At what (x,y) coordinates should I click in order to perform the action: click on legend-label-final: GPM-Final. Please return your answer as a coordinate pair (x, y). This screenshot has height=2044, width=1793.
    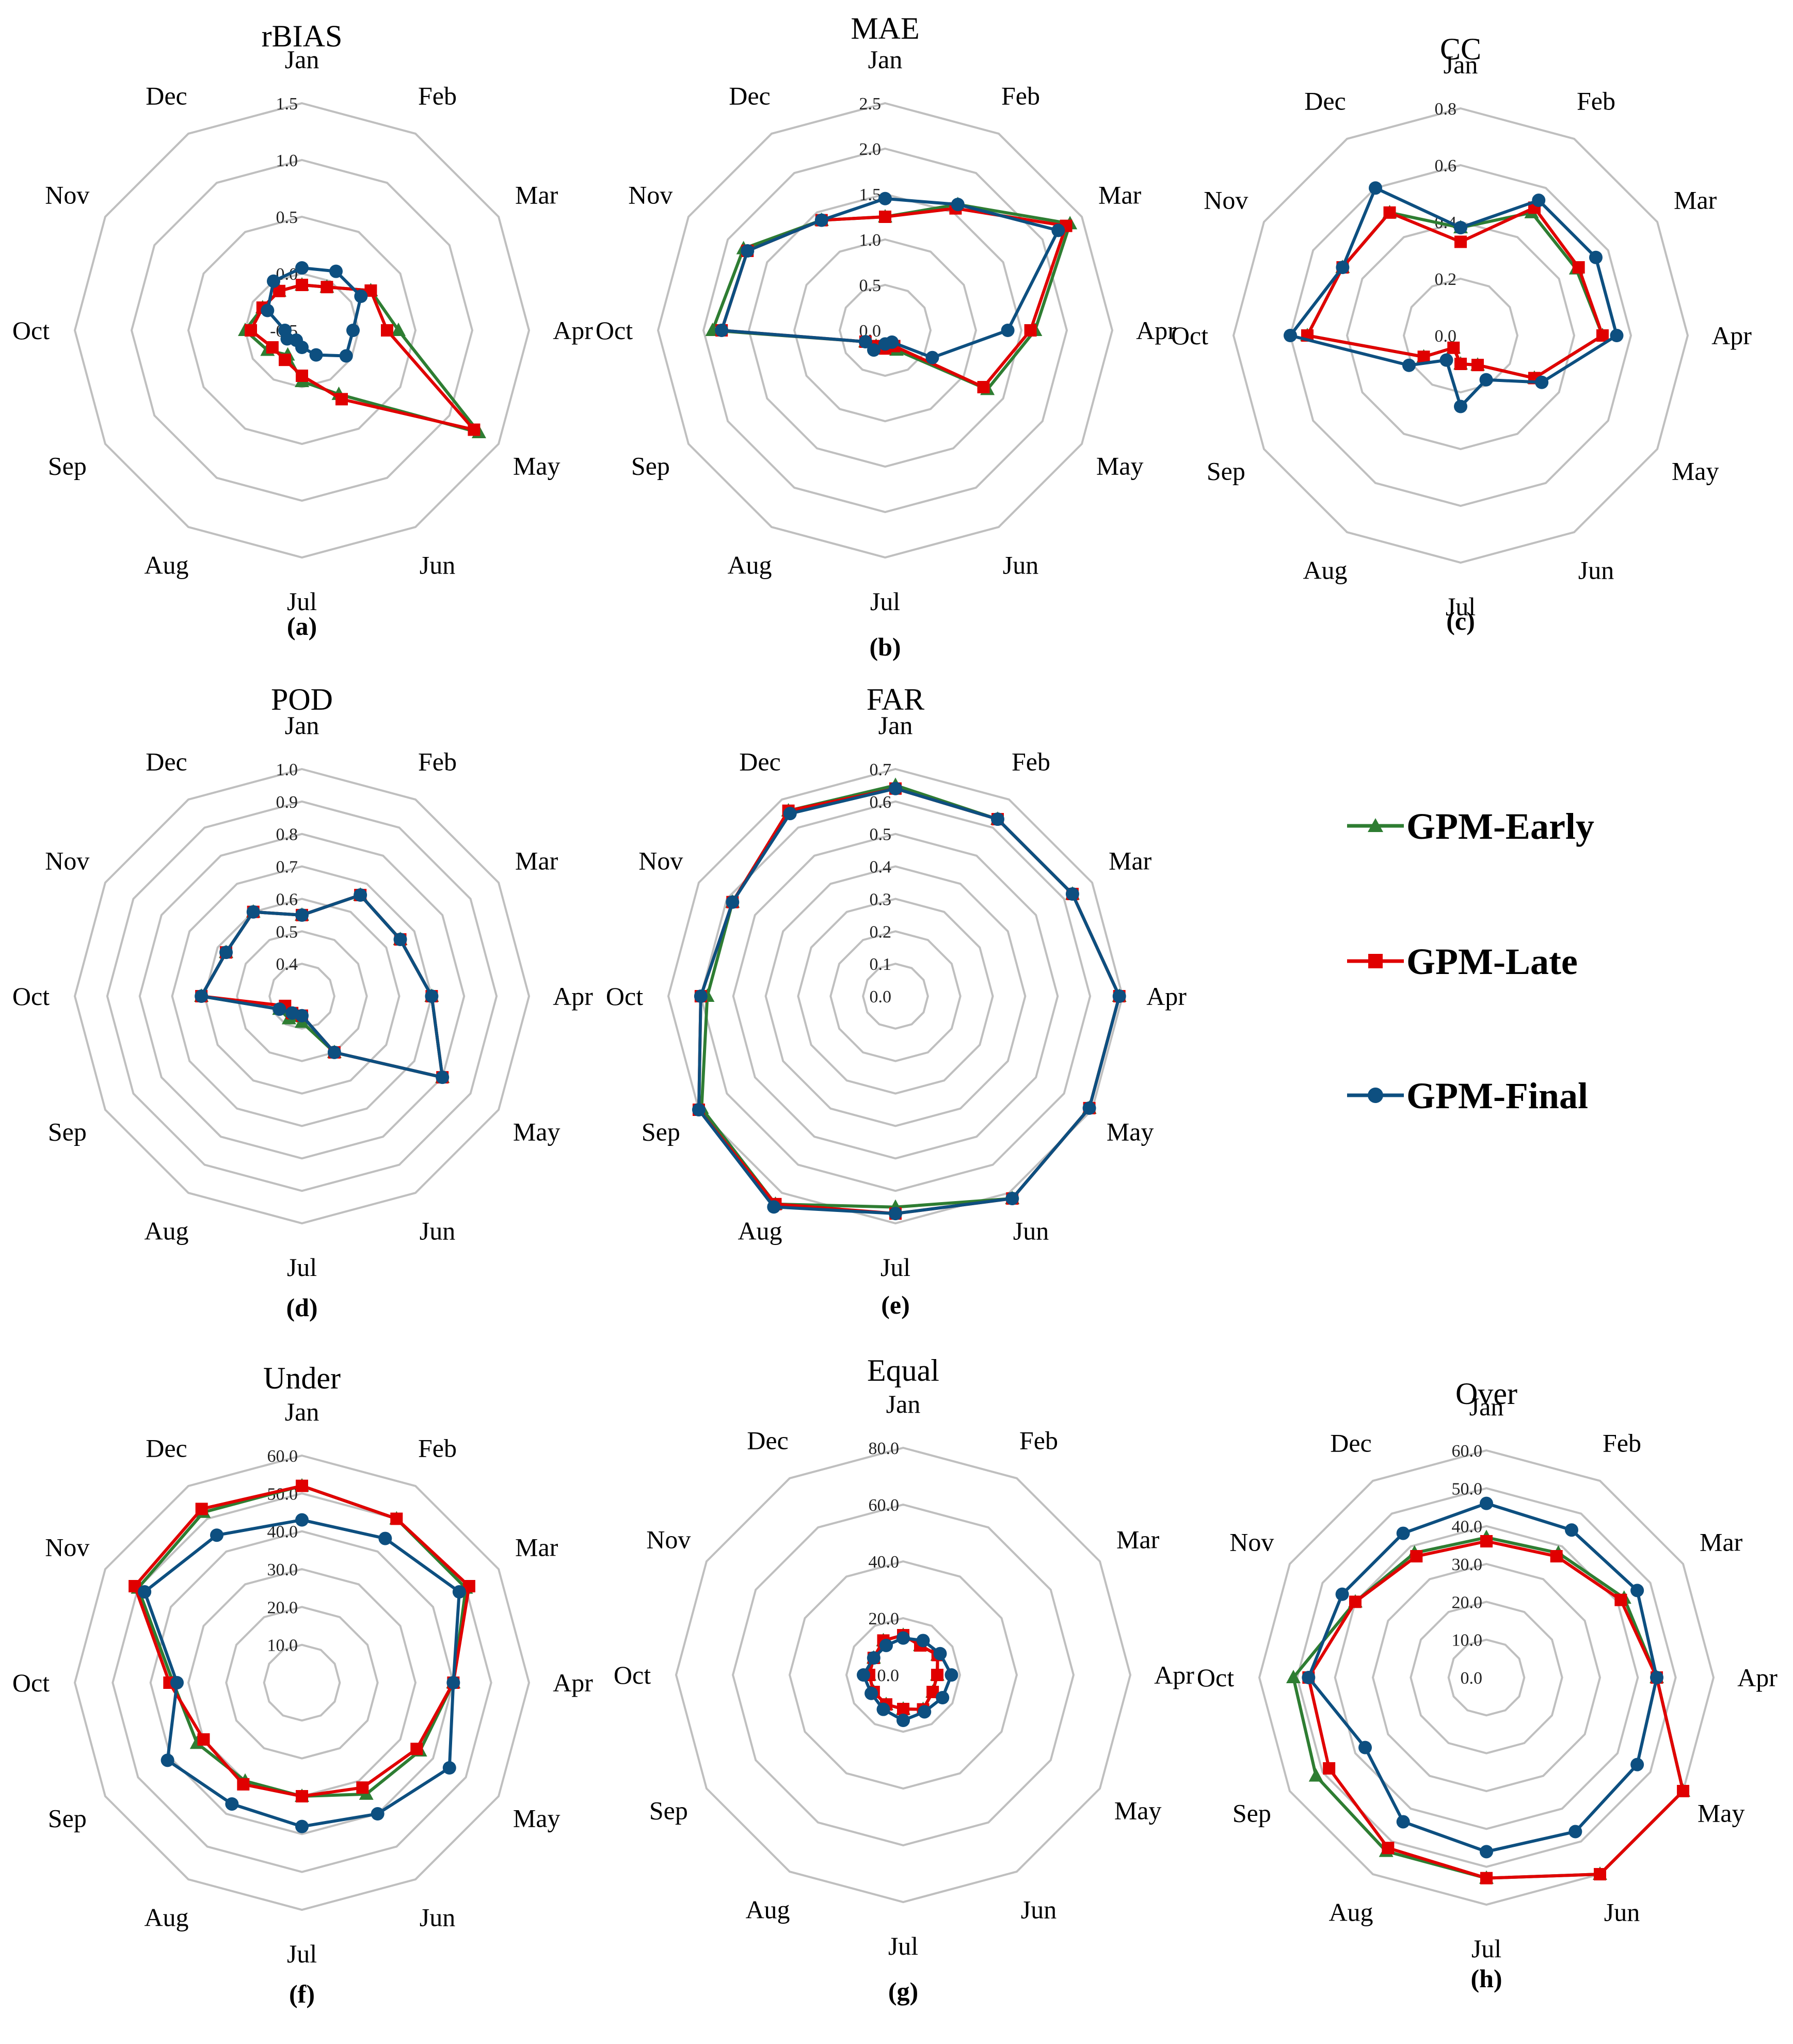
    Looking at the image, I should click on (1497, 1095).